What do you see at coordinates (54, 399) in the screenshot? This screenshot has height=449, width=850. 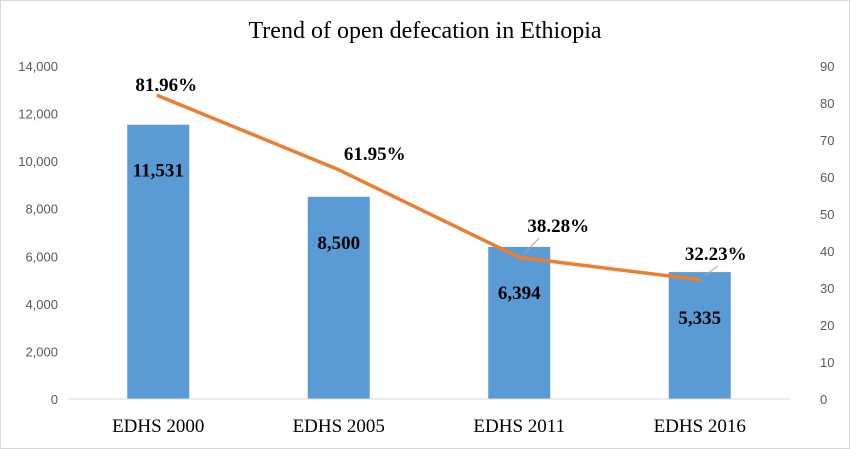 I see `y-left-tick-label: 0` at bounding box center [54, 399].